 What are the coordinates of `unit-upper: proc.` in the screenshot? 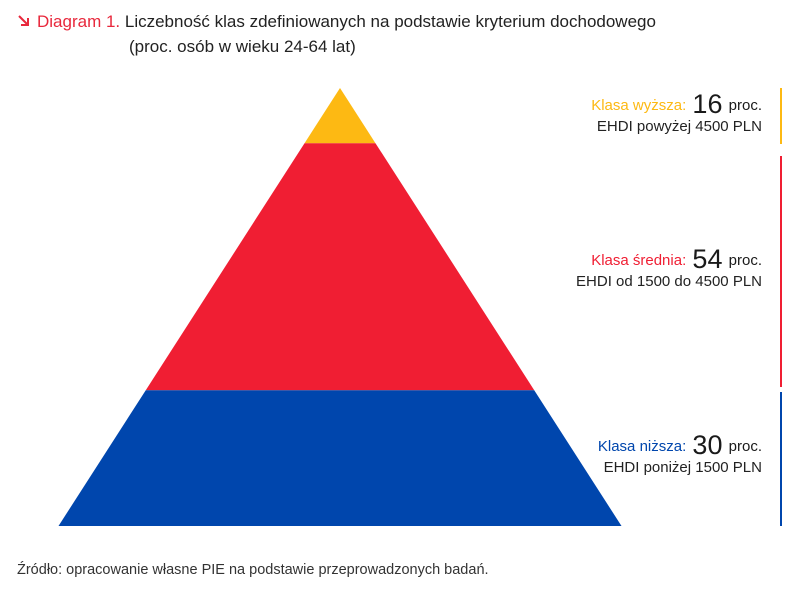 It's located at (745, 105).